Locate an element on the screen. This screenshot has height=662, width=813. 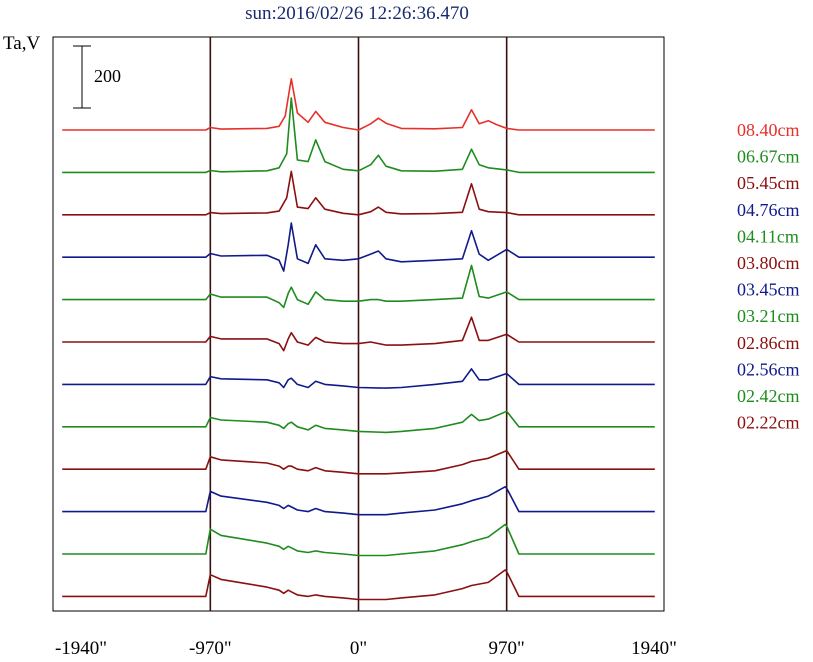
y-axis-label: Ta,V is located at coordinates (21, 43).